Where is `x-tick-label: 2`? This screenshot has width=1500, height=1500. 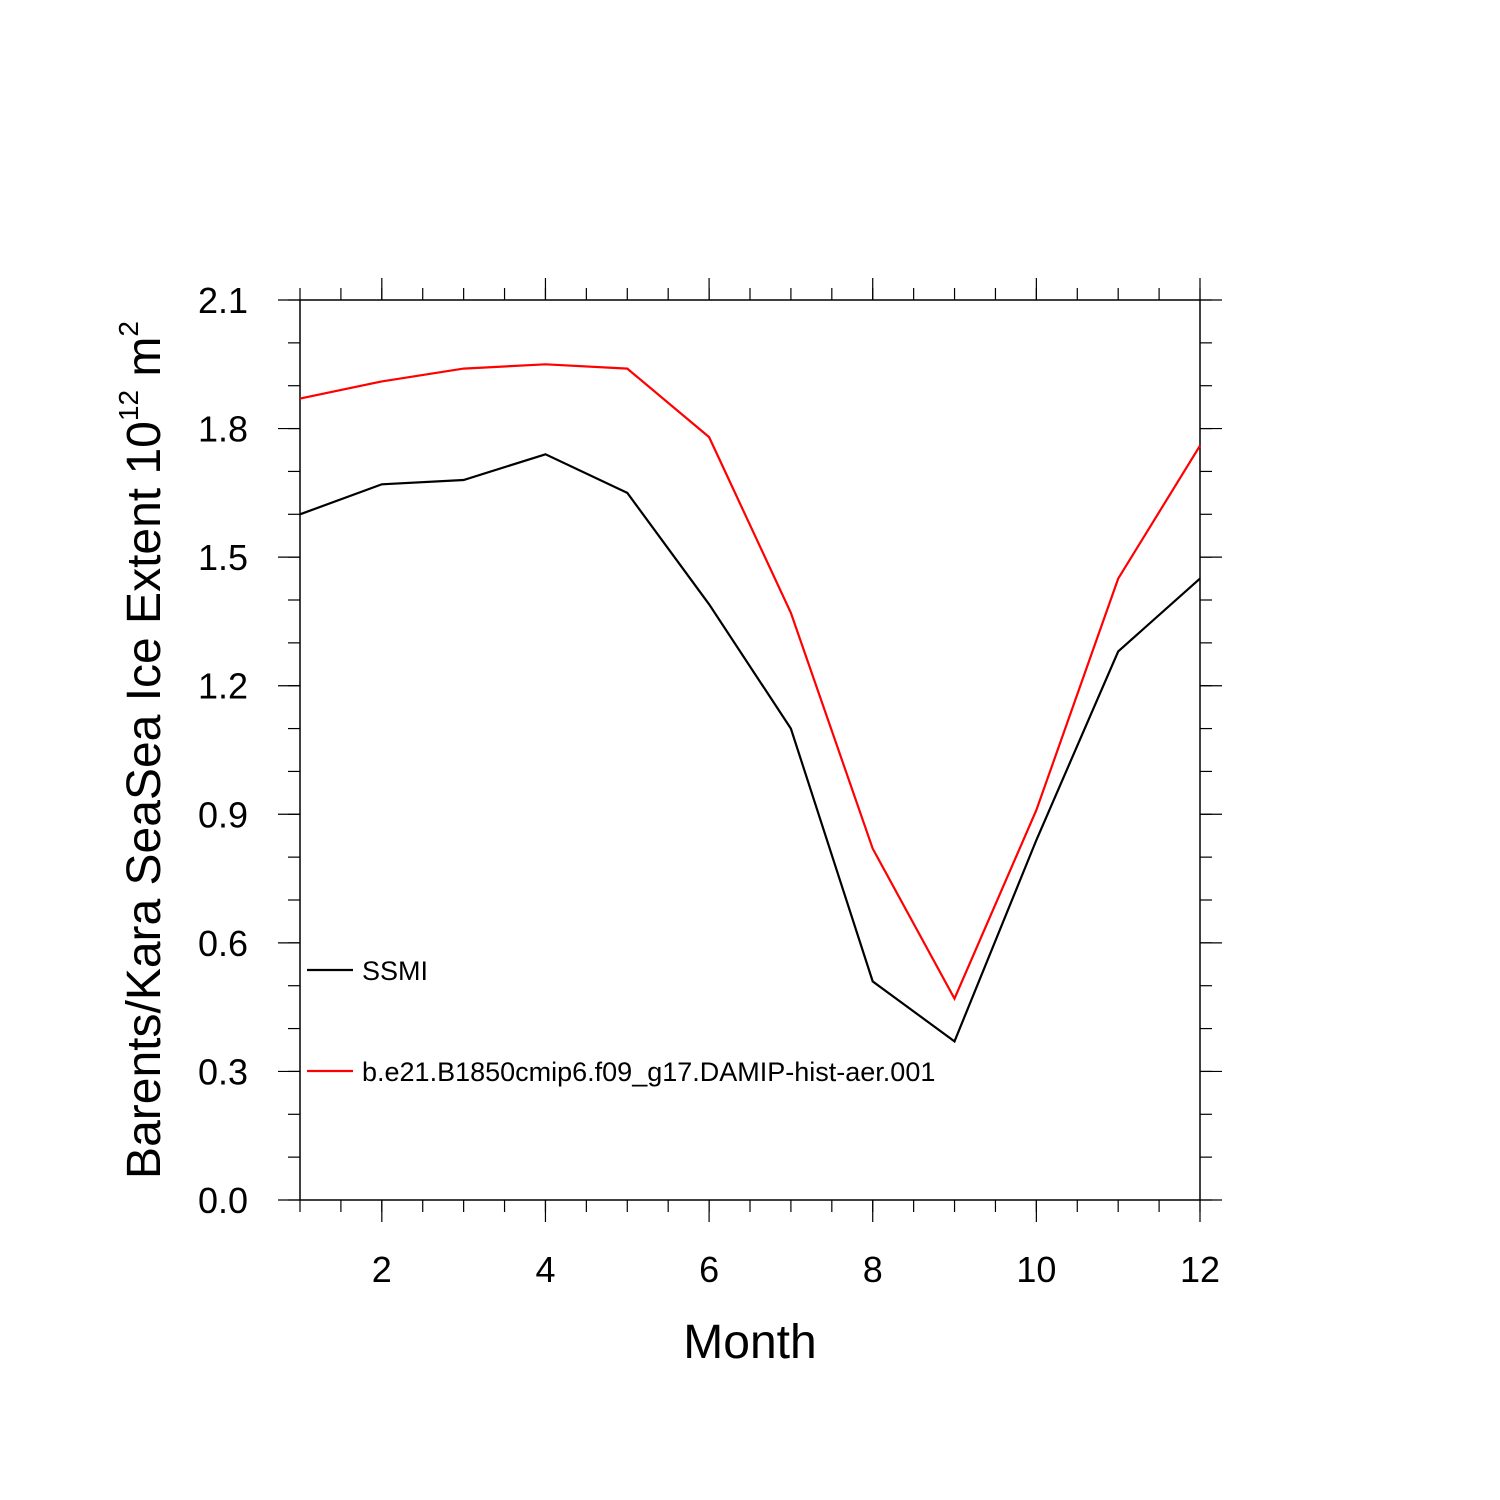 x-tick-label: 2 is located at coordinates (382, 1269).